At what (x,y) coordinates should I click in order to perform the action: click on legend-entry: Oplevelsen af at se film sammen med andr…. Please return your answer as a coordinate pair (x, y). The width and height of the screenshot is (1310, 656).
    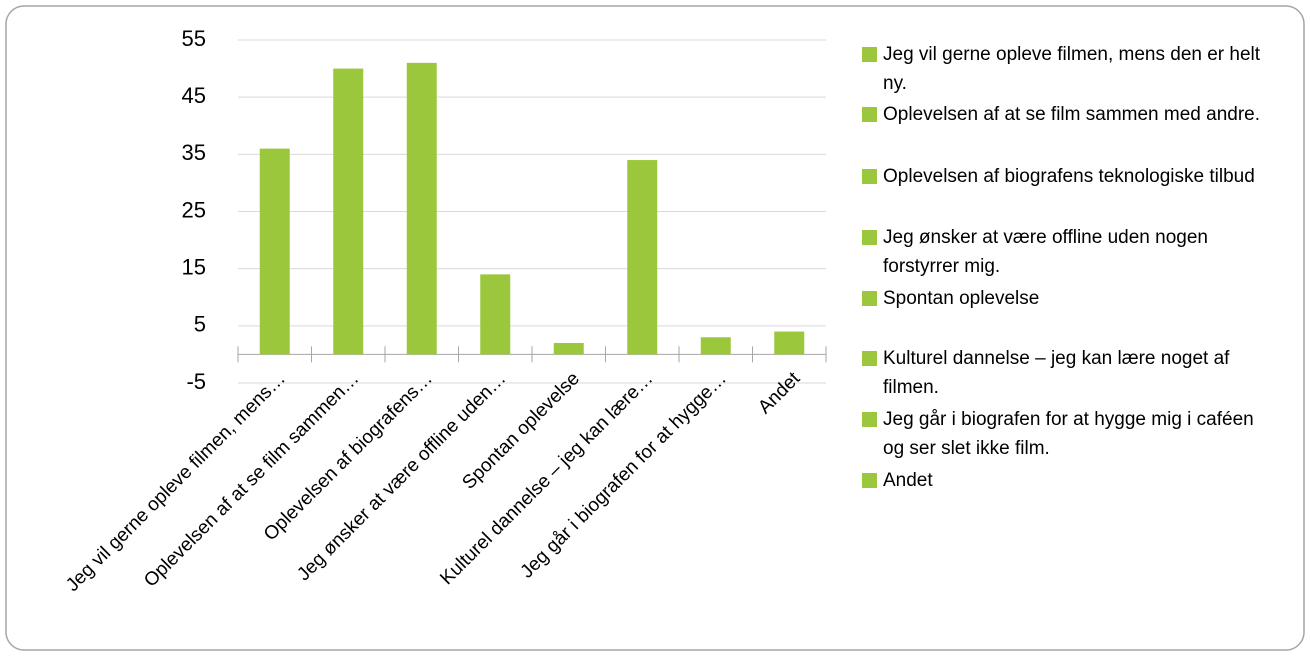
    Looking at the image, I should click on (1072, 114).